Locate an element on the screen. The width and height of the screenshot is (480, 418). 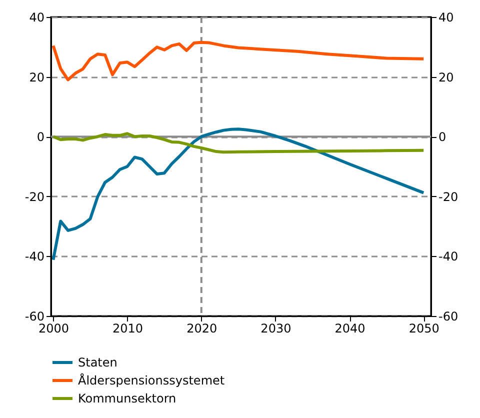
y-tick-label: -40 is located at coordinates (34, 257).